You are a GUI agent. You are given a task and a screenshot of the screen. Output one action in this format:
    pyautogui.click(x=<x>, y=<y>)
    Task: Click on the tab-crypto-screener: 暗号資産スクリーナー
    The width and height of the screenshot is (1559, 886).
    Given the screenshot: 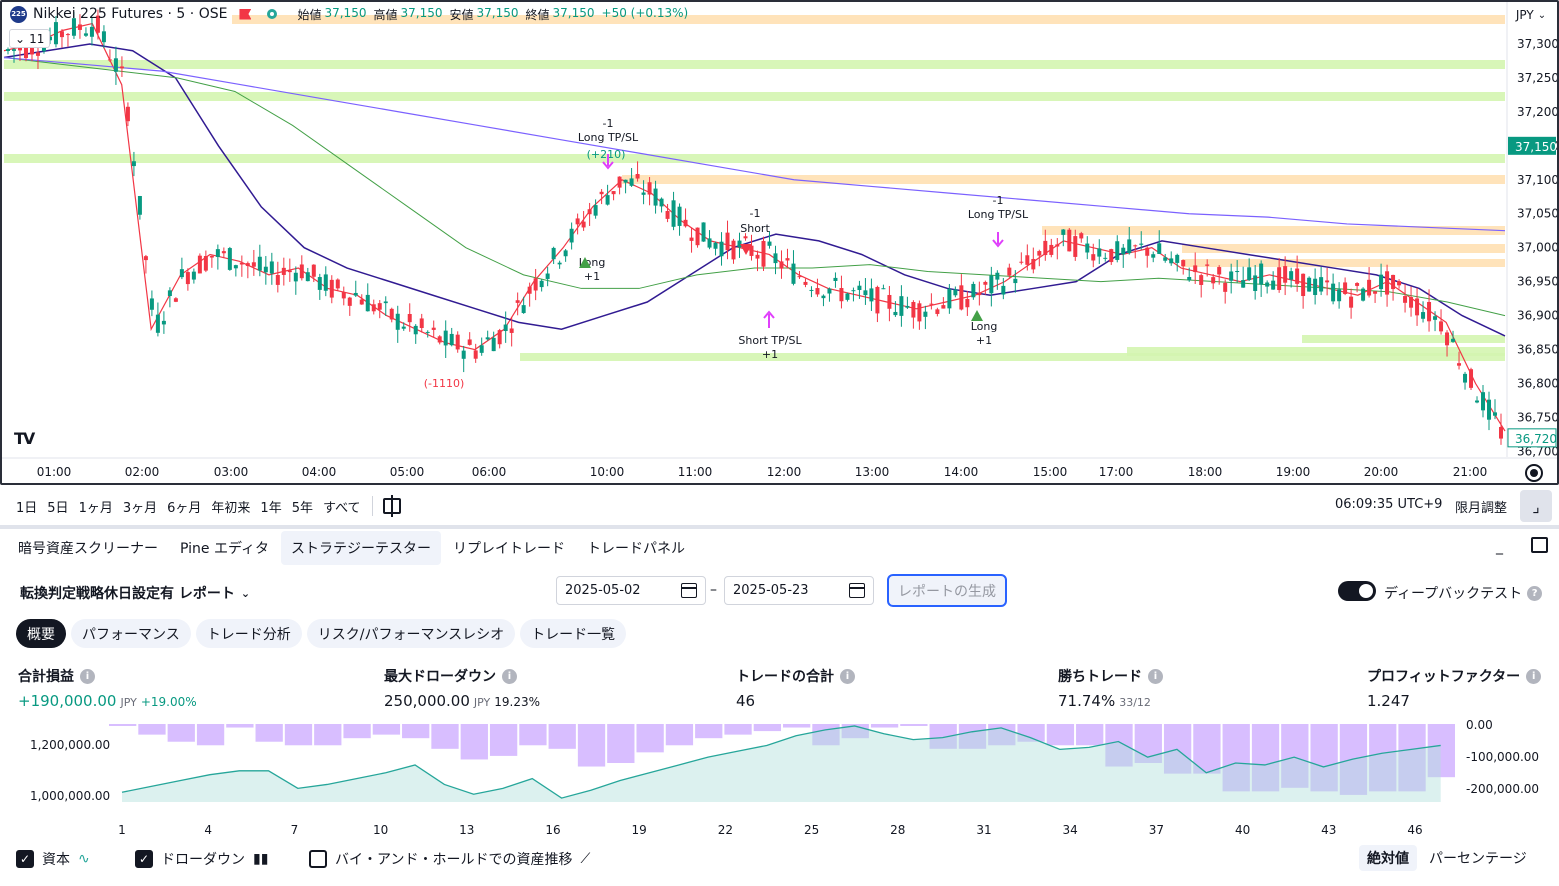 What is the action you would take?
    pyautogui.click(x=88, y=549)
    